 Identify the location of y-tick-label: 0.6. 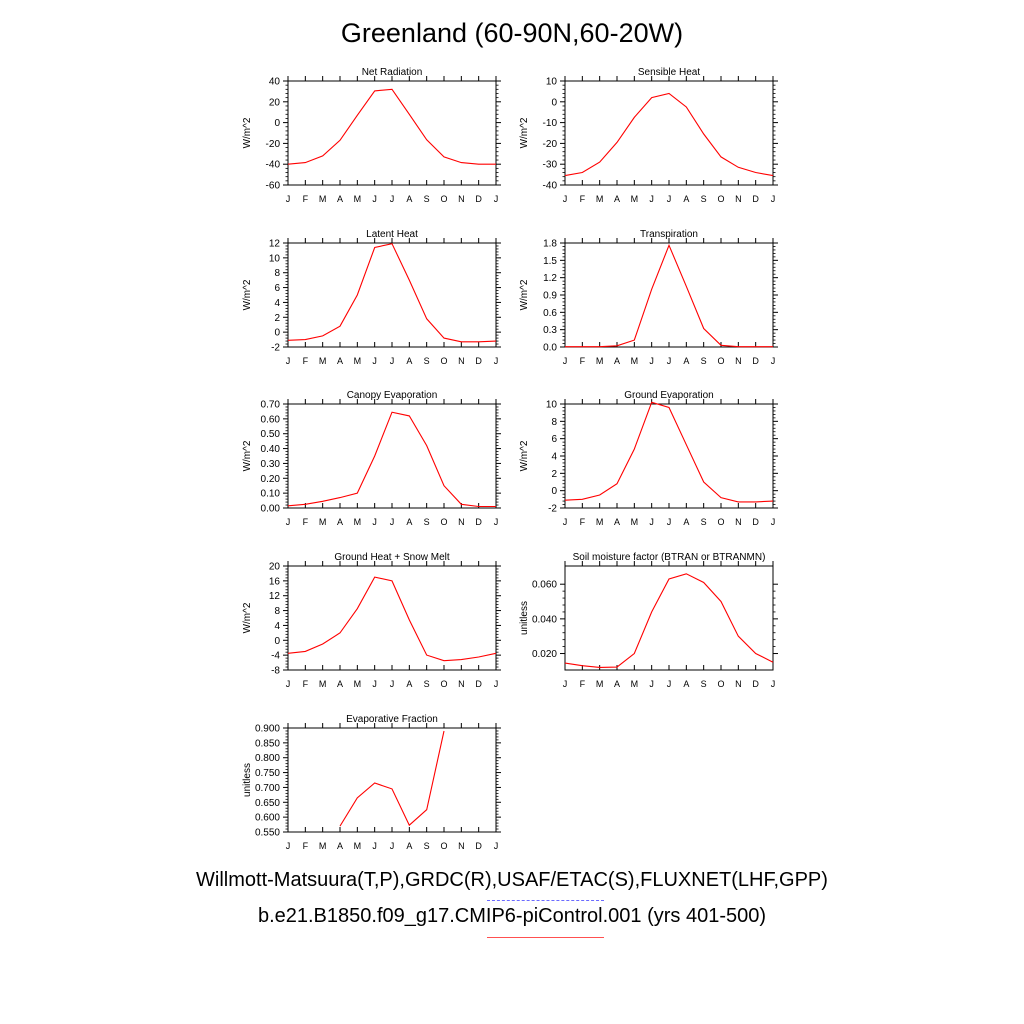
(550, 313).